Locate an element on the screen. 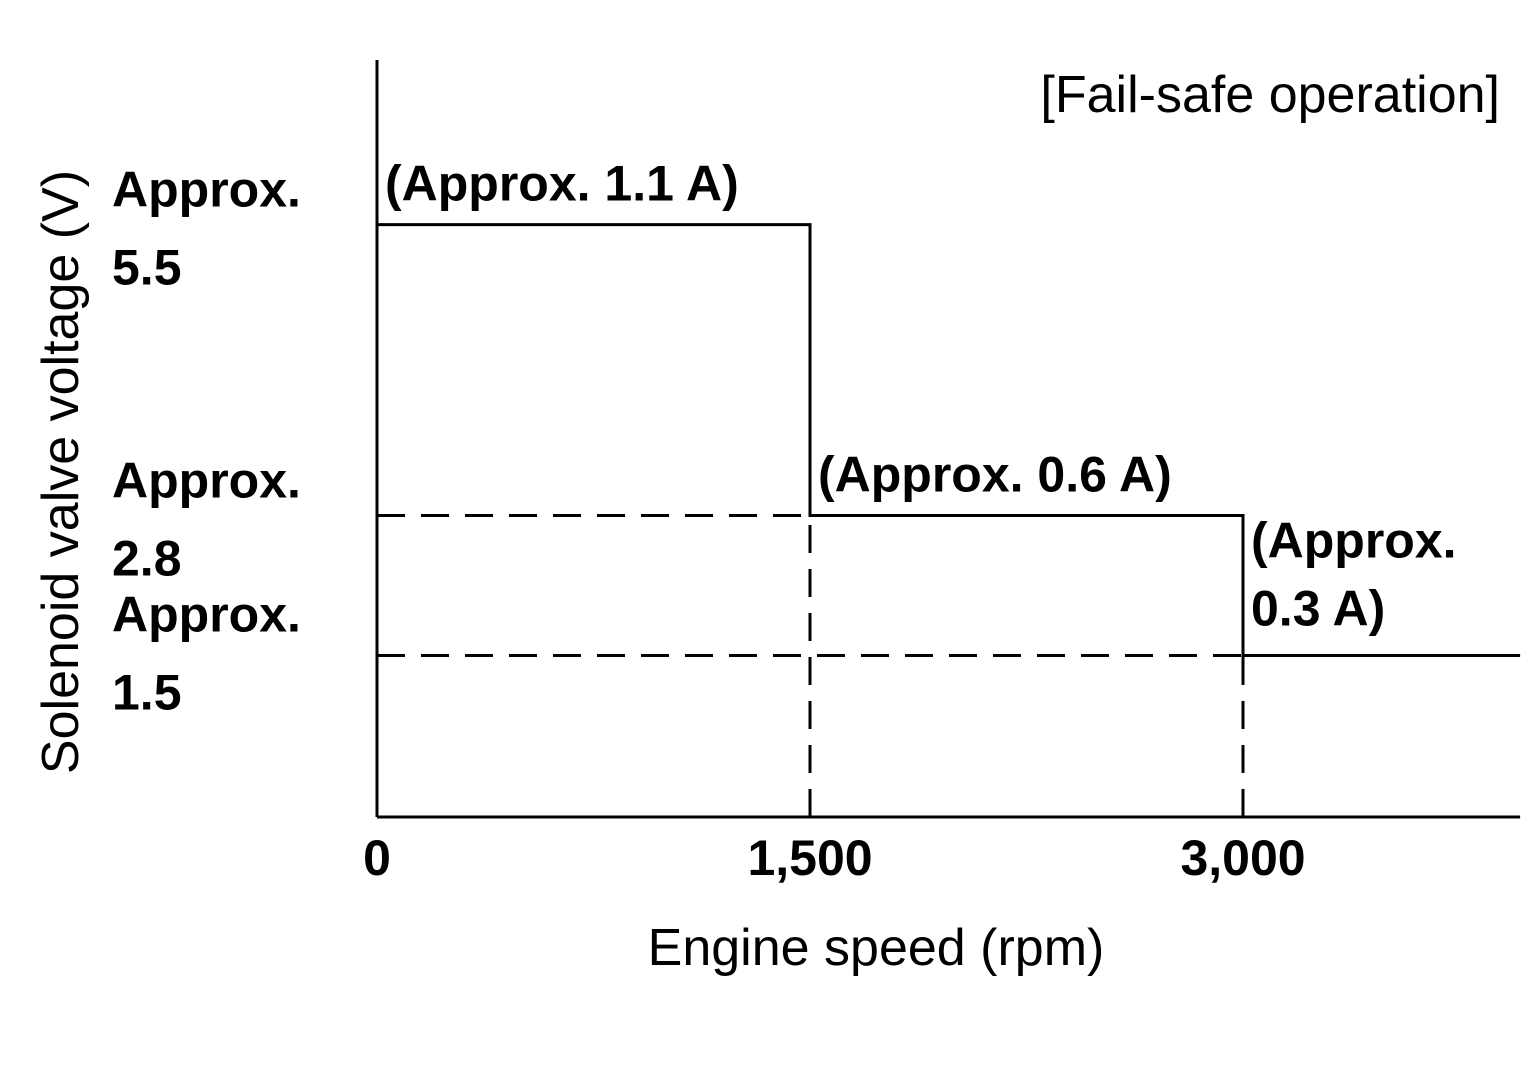 The width and height of the screenshot is (1535, 1087). y-axis-label: Solenoid valve voltage (V) is located at coordinates (61, 472).